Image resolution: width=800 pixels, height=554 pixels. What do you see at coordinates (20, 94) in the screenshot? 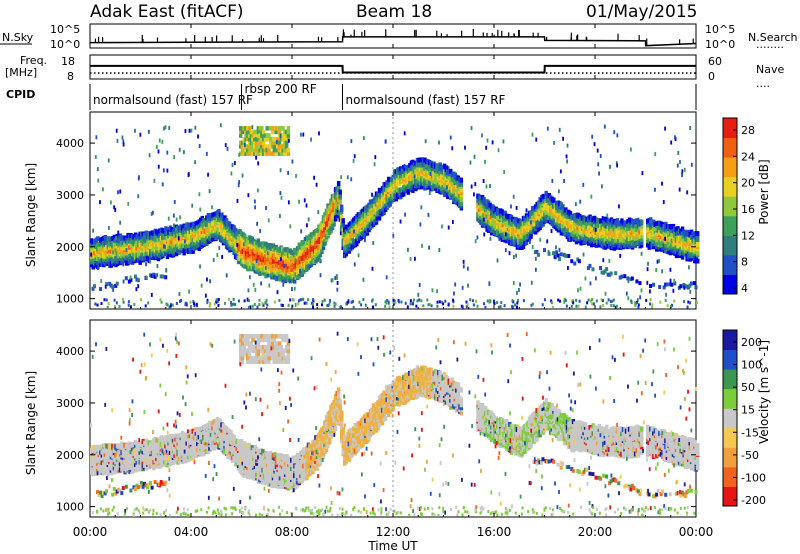
I see `cpid-label: CPID` at bounding box center [20, 94].